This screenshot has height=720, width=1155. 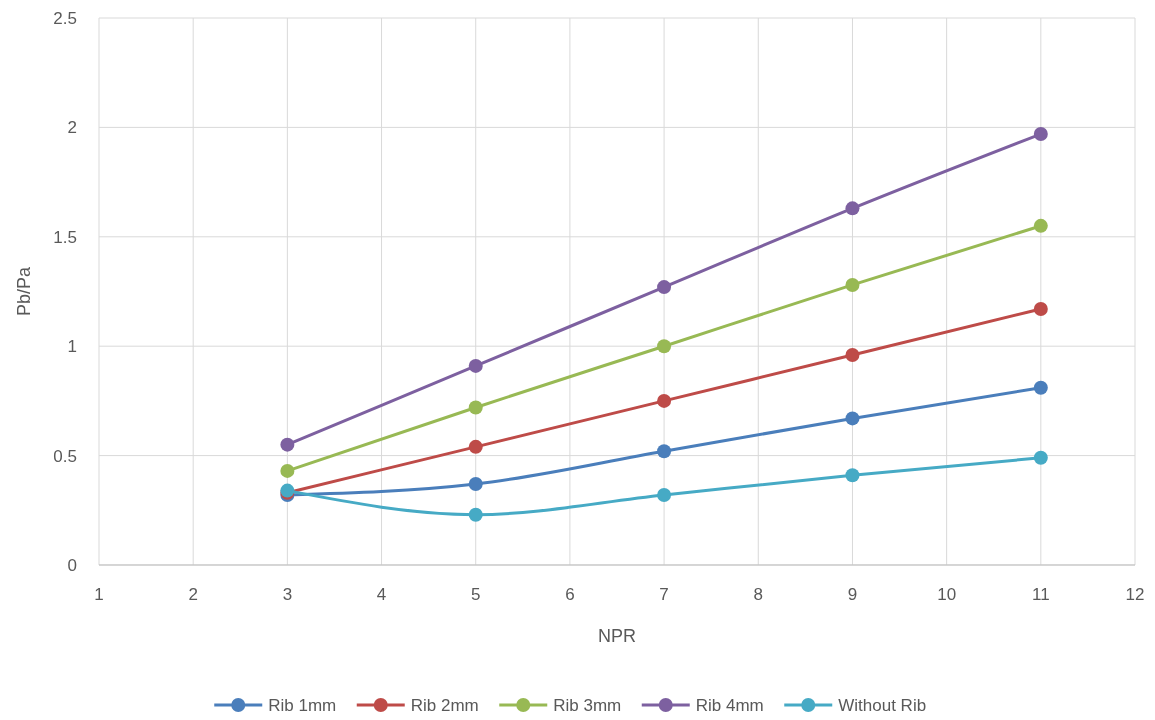 What do you see at coordinates (1040, 594) in the screenshot?
I see `x-tick-label: 11` at bounding box center [1040, 594].